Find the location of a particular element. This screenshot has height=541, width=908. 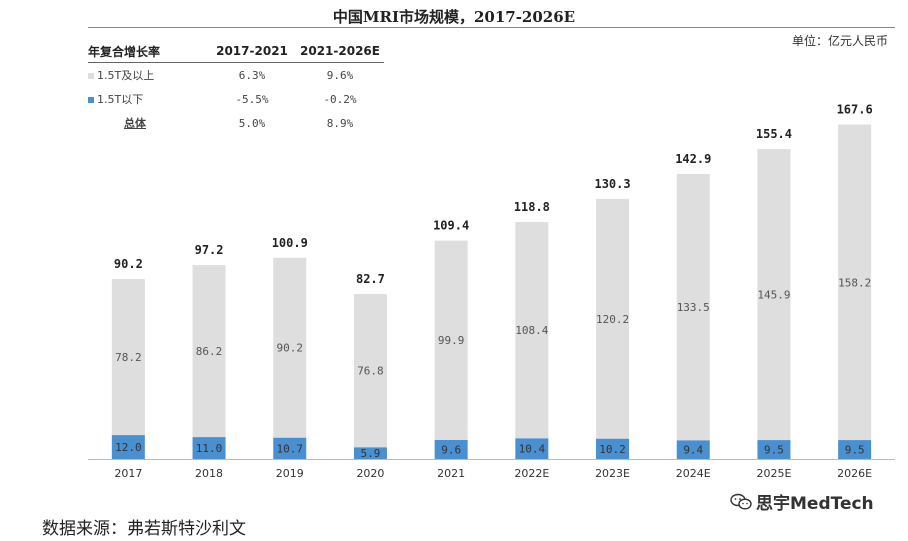

cagr-header-period-2: 2021-2026E is located at coordinates (340, 51).